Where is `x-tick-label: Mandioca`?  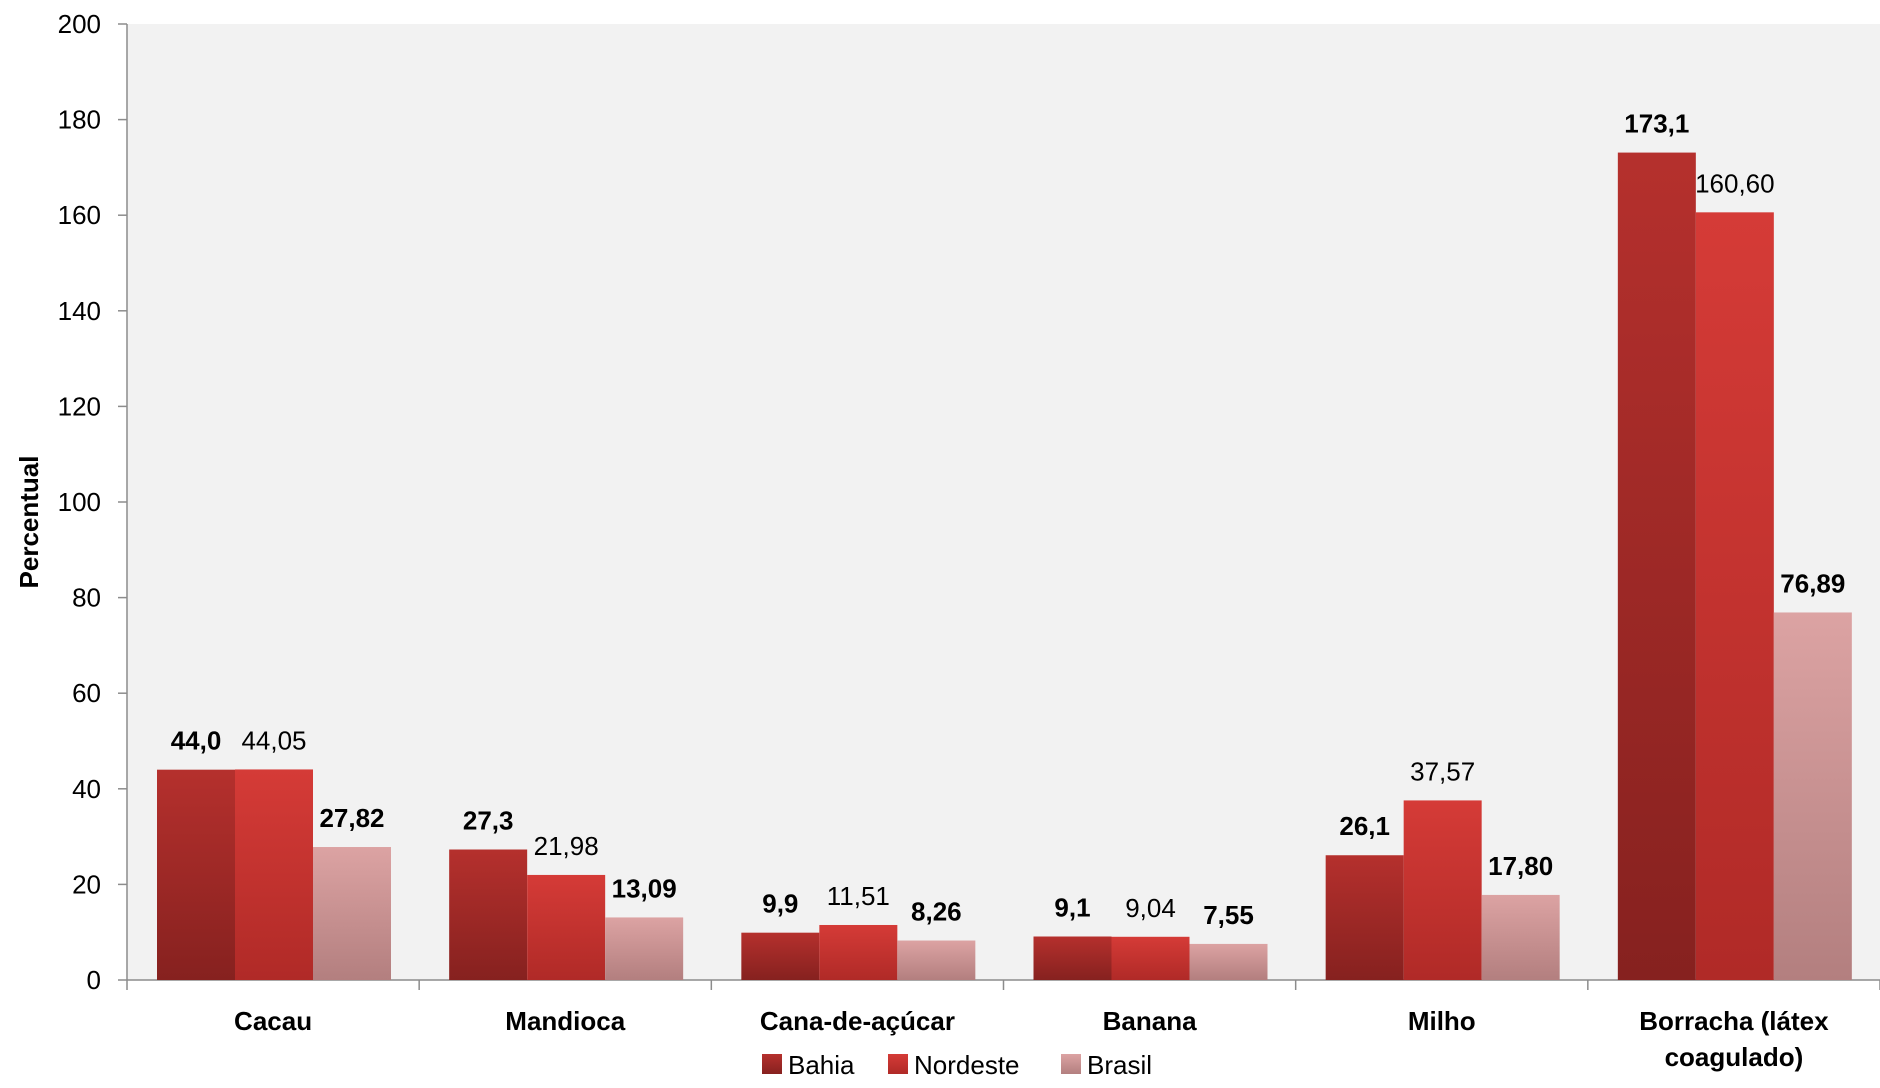
x-tick-label: Mandioca is located at coordinates (565, 1021).